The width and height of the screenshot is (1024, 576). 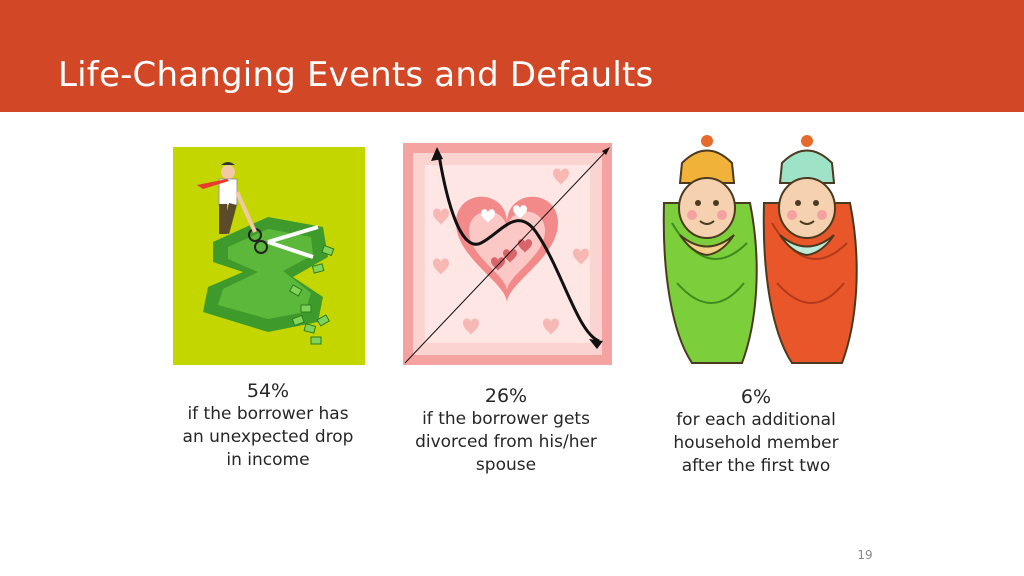 What do you see at coordinates (269, 256) in the screenshot?
I see `businessman-cutting-money-icon` at bounding box center [269, 256].